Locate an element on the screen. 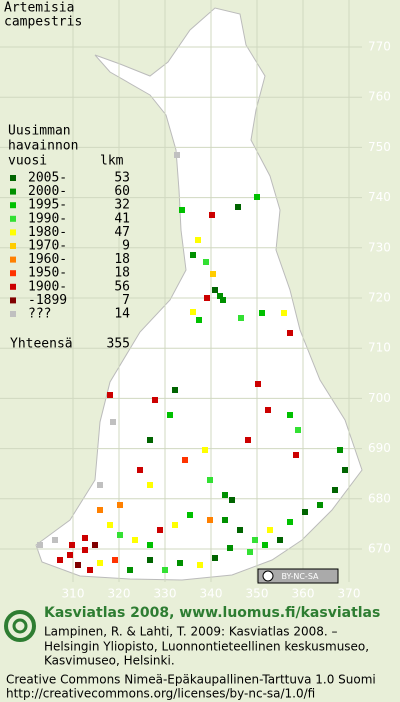 The width and height of the screenshot is (400, 702). legend-count: 9 is located at coordinates (126, 246).